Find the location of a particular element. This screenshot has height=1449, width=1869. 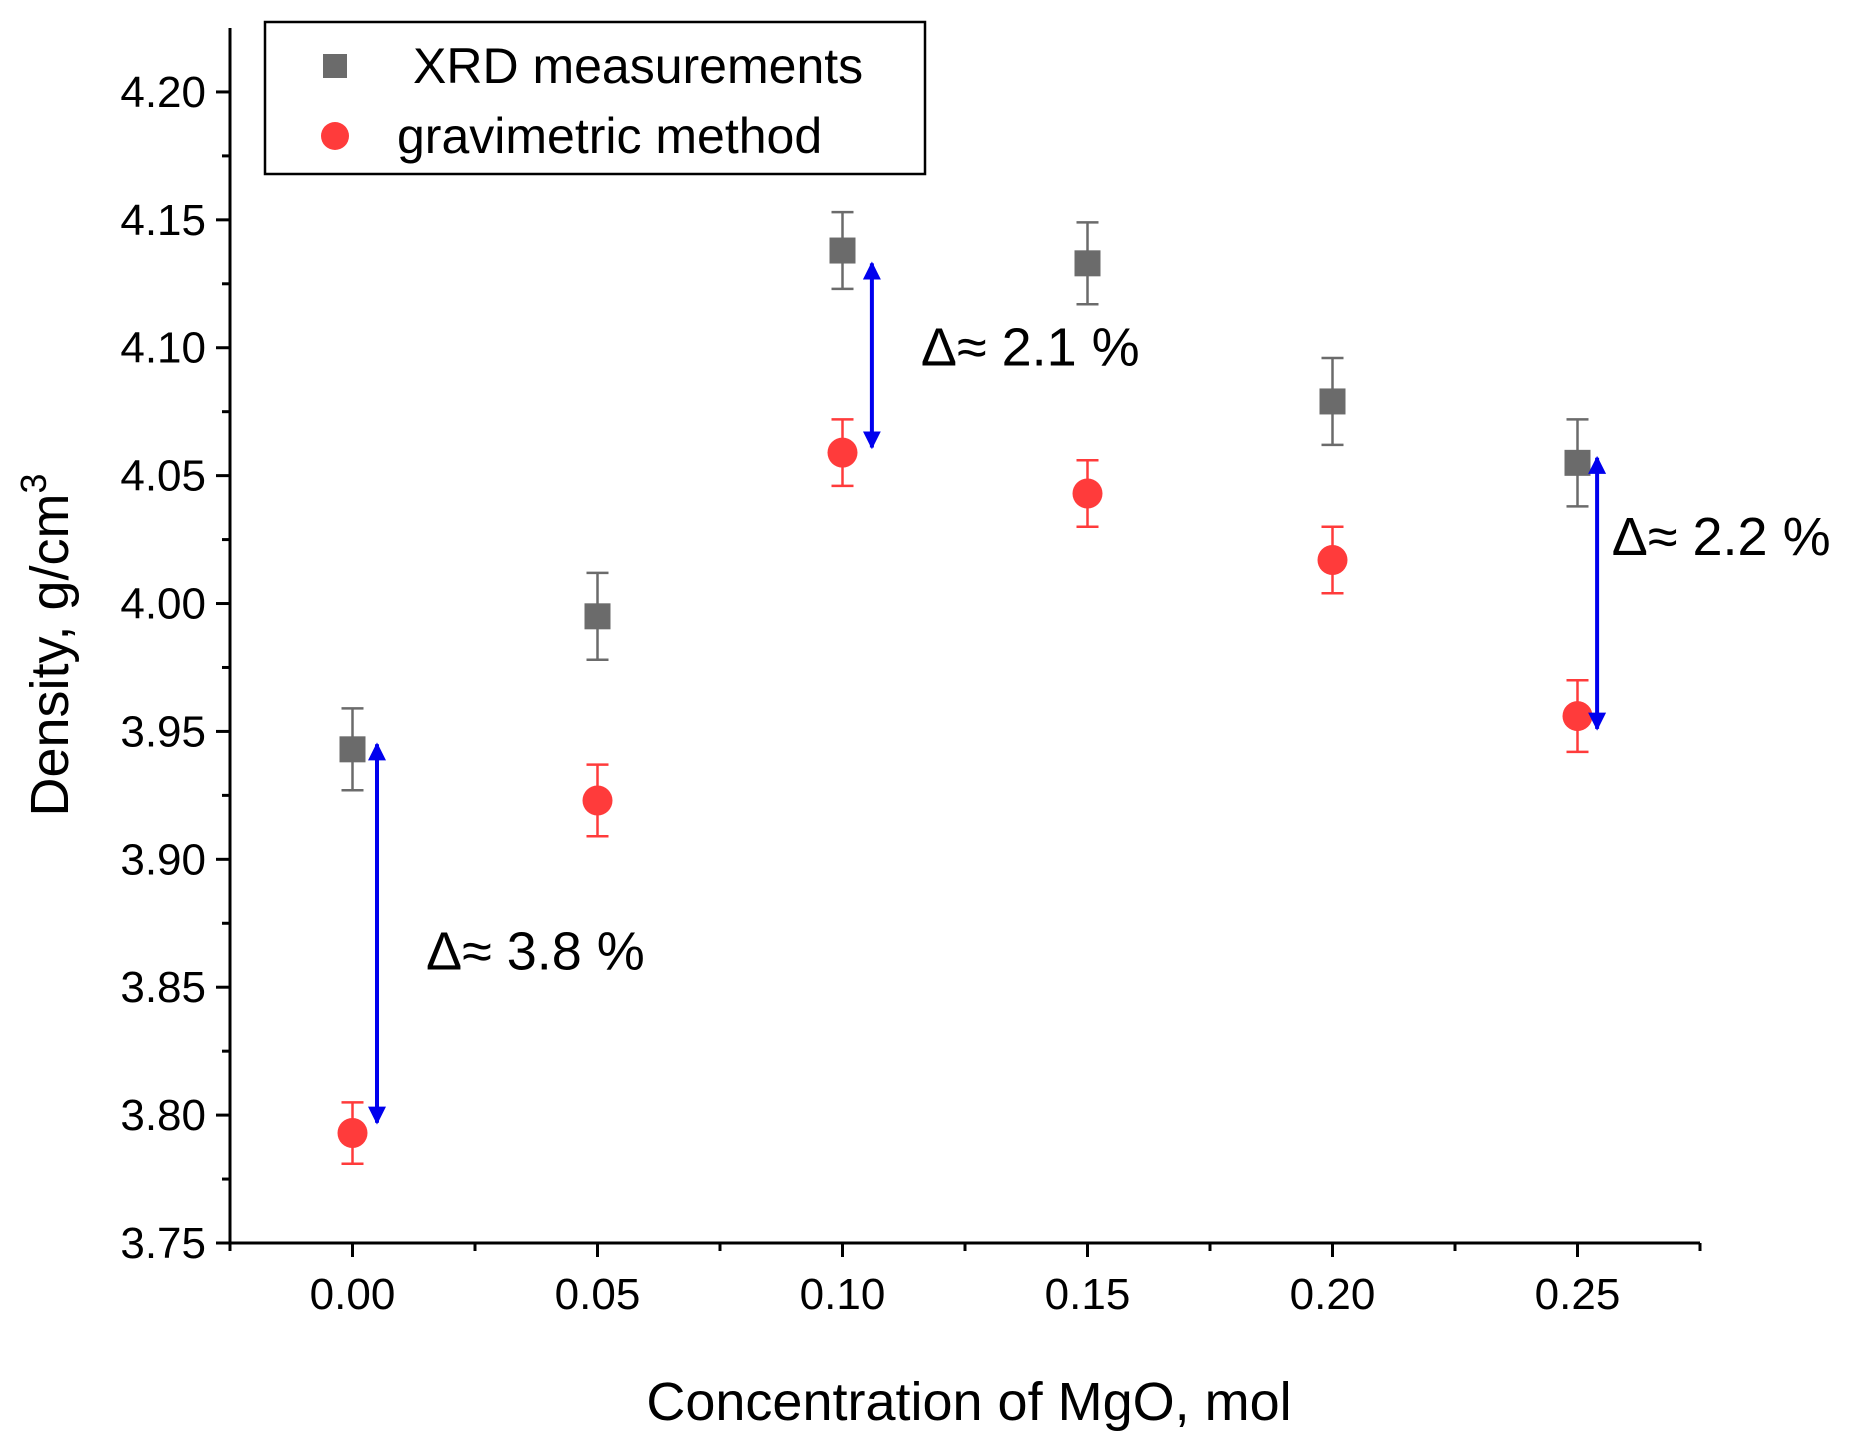

x-tick-label: 0.25 is located at coordinates (1578, 1294).